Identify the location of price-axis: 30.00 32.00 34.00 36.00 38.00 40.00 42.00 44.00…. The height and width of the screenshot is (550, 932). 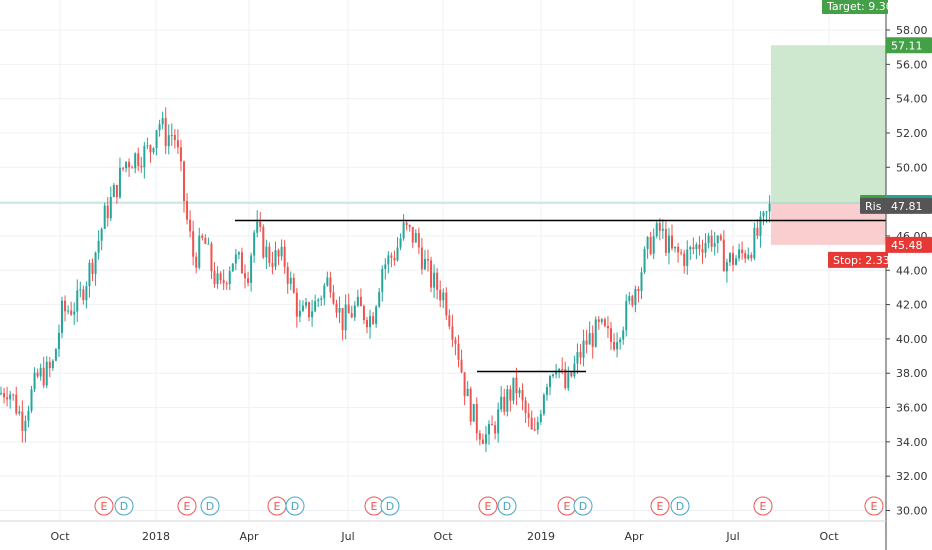
(907, 271).